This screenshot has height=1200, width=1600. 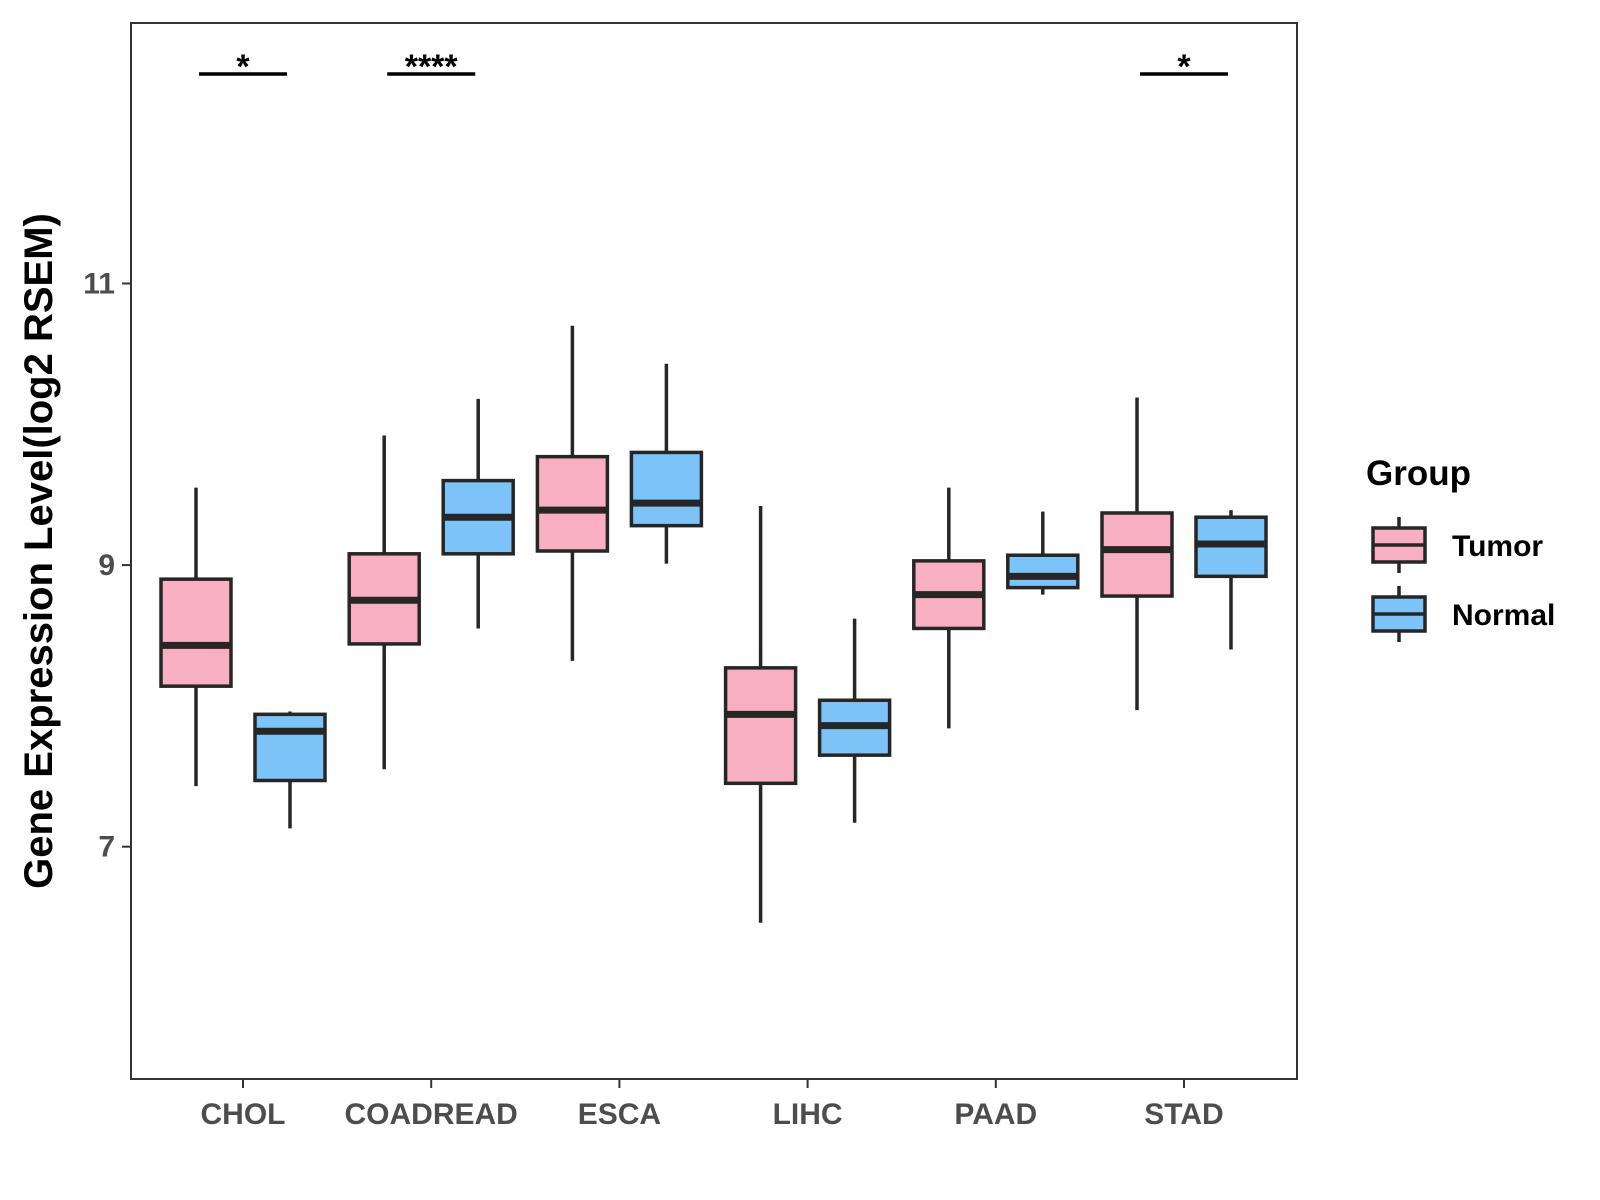 I want to click on box-tumor-coadread, so click(x=384, y=602).